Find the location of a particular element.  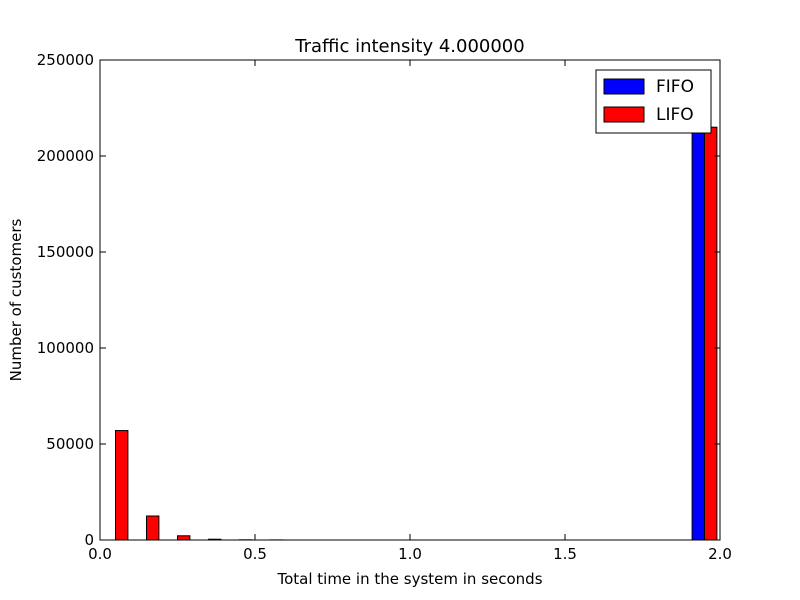

x-tick-label: 0.5 is located at coordinates (255, 554).